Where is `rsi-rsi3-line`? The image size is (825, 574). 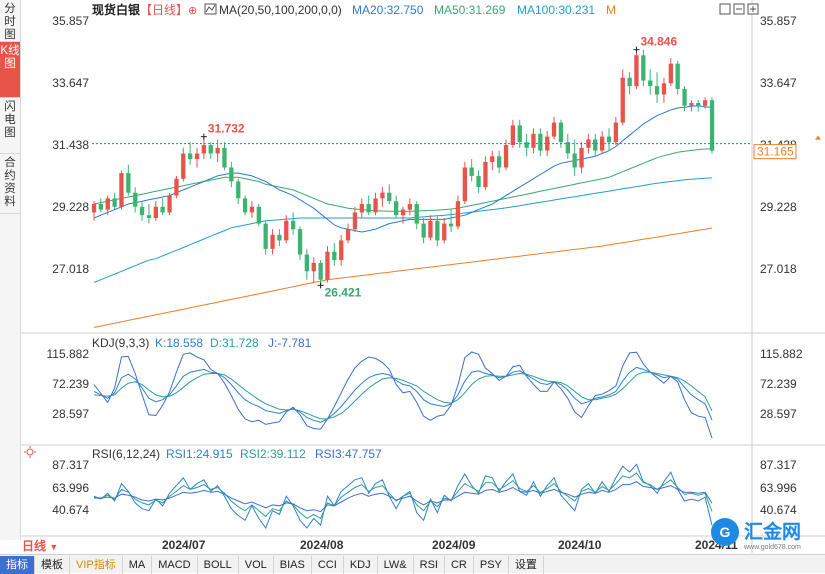 rsi-rsi3-line is located at coordinates (403, 497).